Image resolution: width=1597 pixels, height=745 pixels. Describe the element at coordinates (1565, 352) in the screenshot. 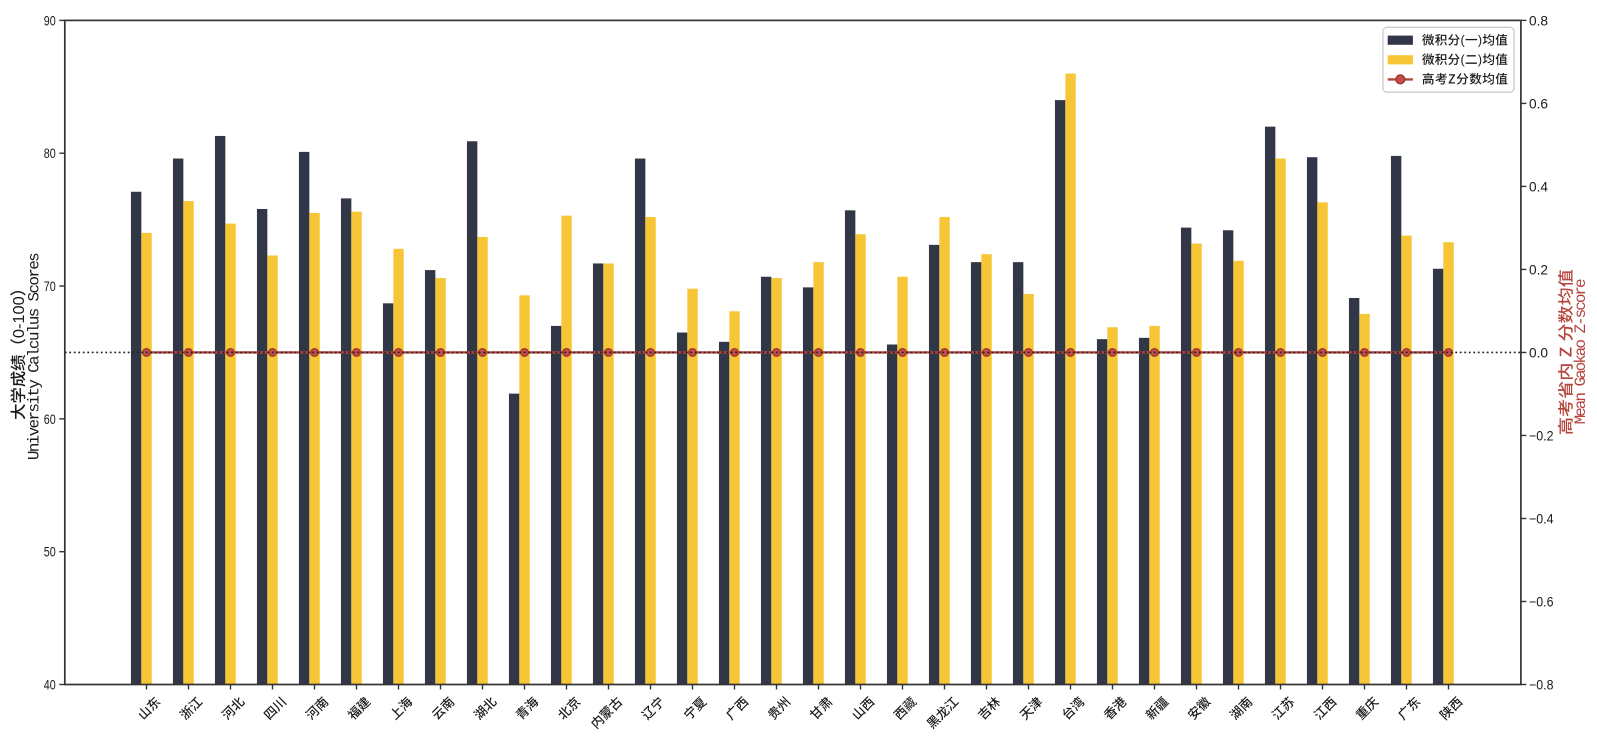

I see `svg-text: 高考省内 Z 分数均值` at that location.